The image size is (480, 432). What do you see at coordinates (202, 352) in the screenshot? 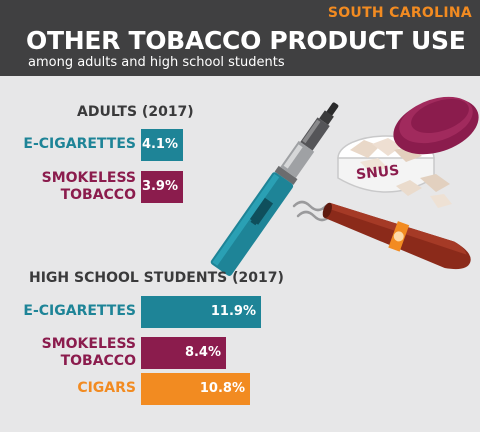
I see `bar-value-label: 8.4%` at bounding box center [202, 352].